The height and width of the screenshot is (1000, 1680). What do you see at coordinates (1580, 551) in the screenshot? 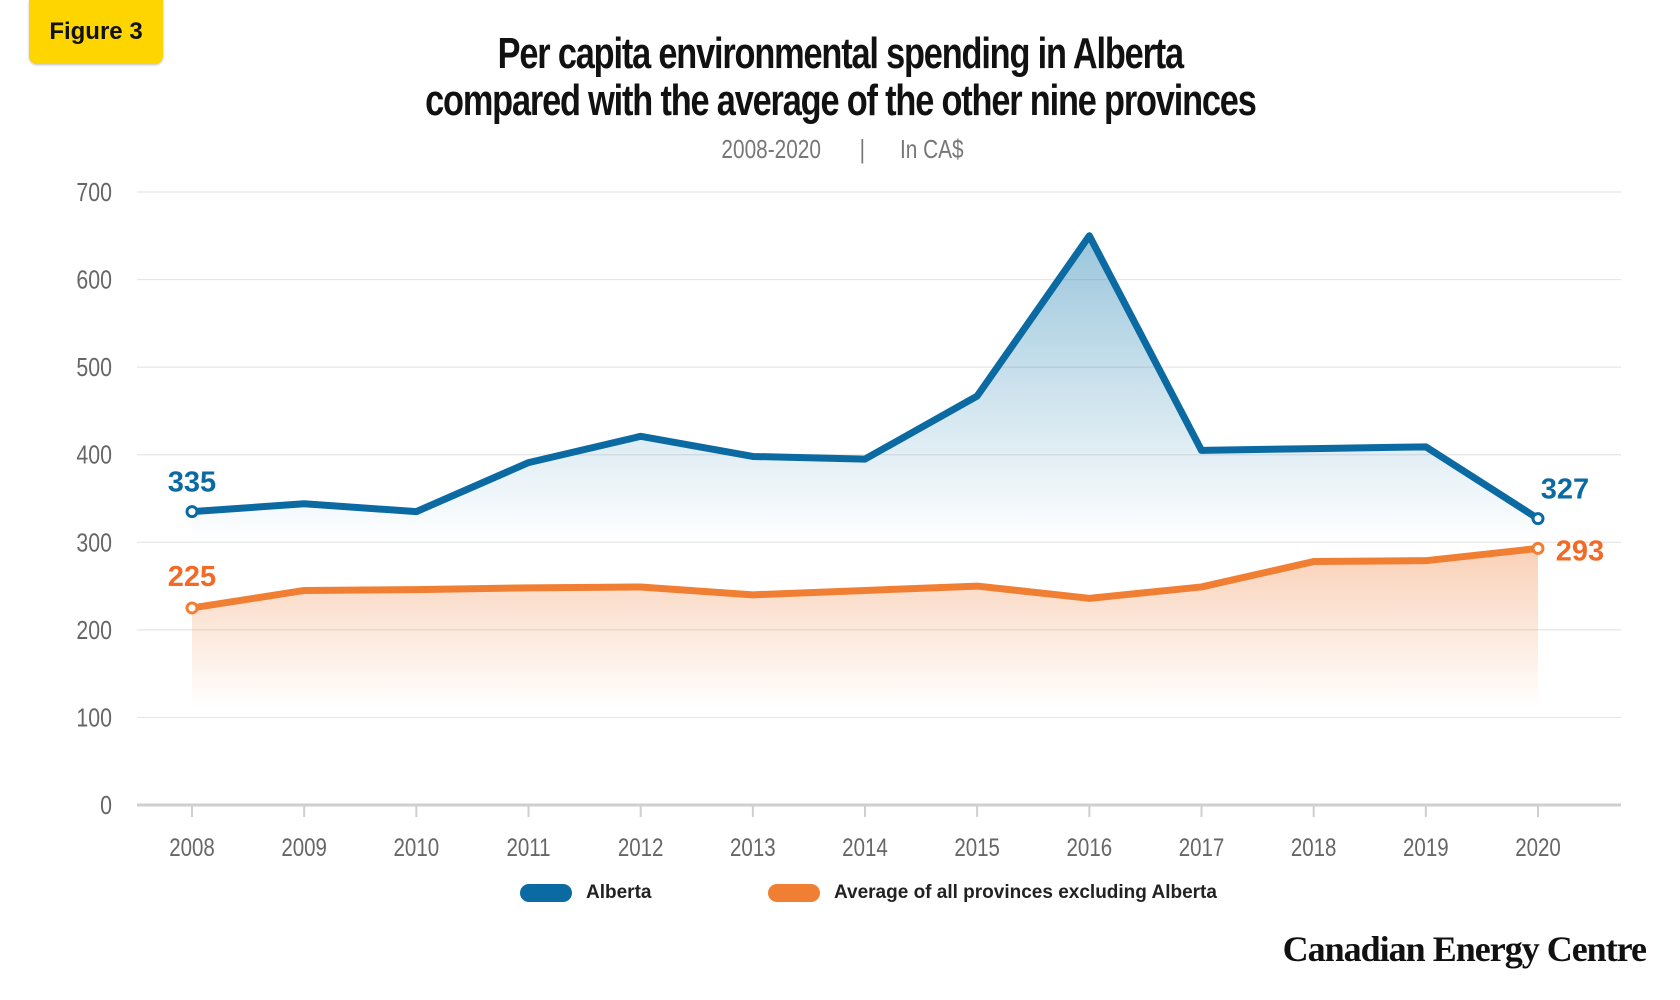
I see `data-label-last: 293` at bounding box center [1580, 551].